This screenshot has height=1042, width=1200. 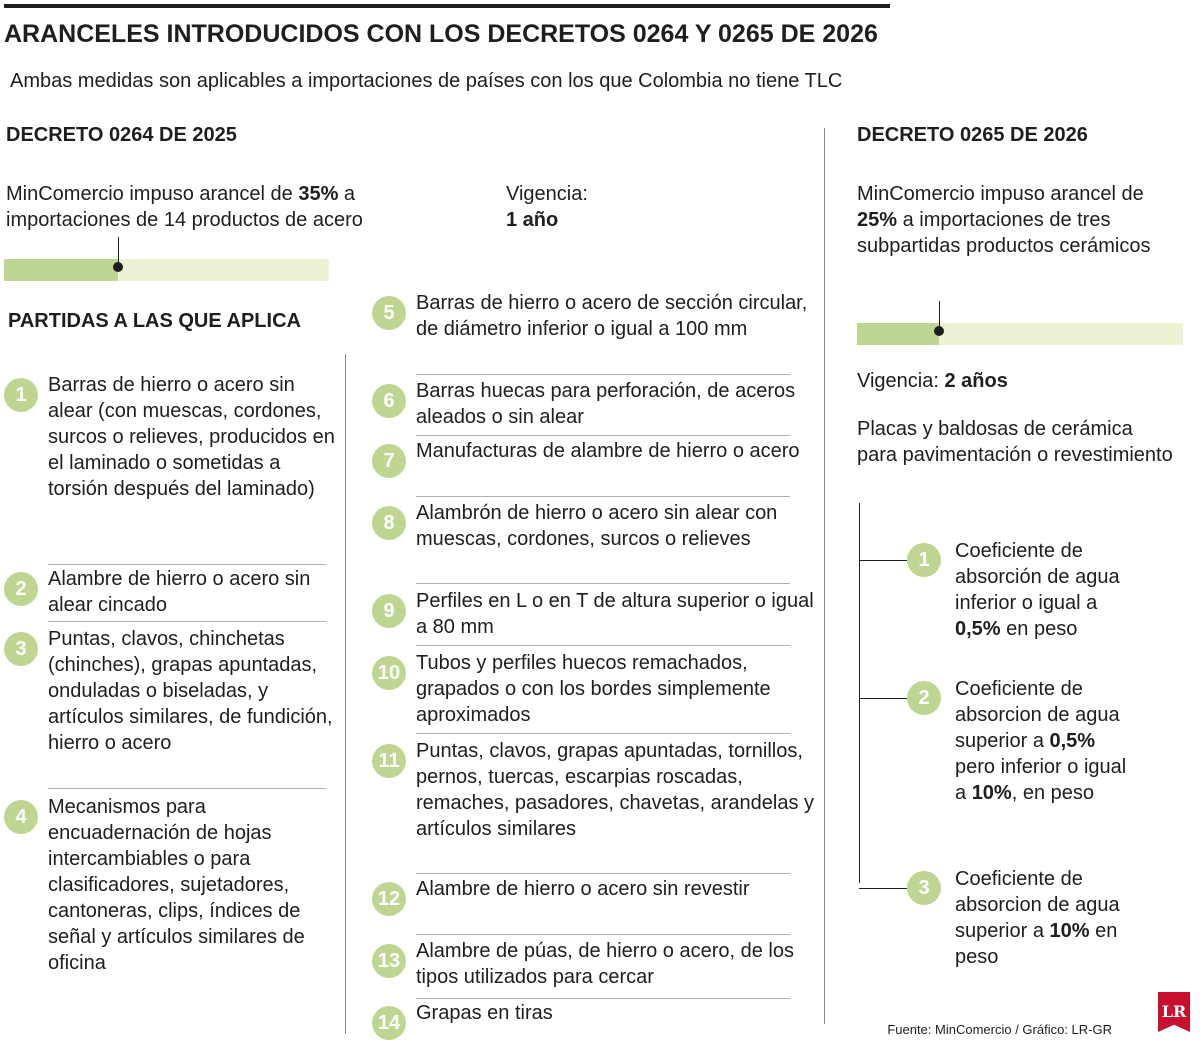 I want to click on right-desc-pre: MinComercio impuso arancel de, so click(x=1000, y=194).